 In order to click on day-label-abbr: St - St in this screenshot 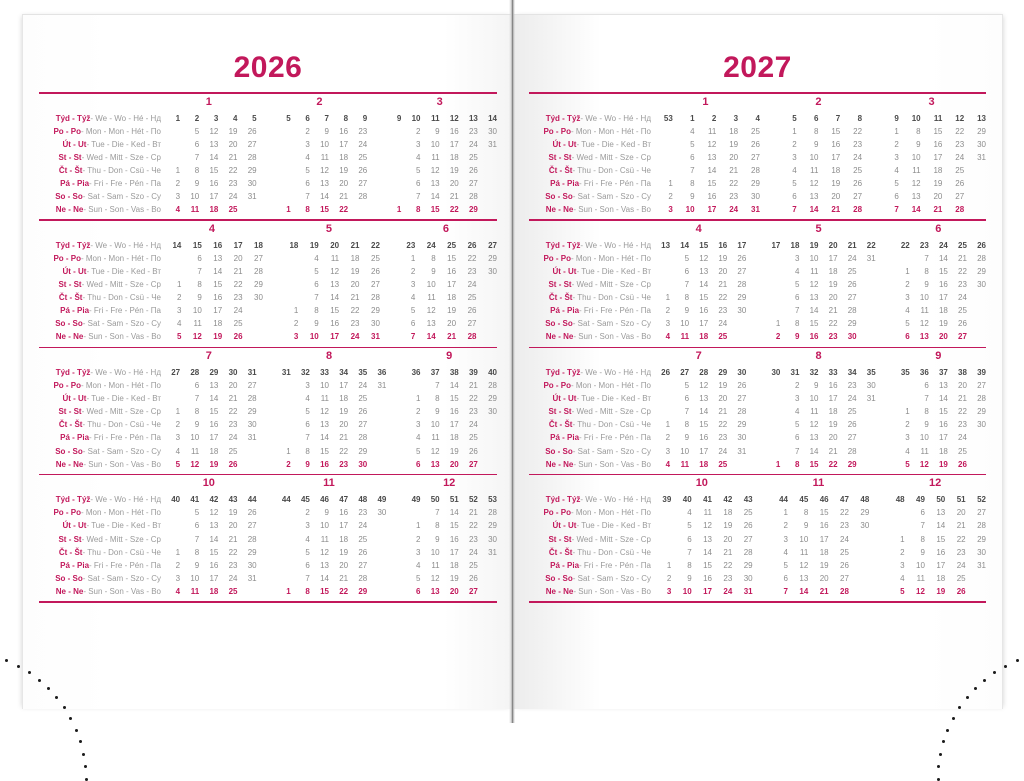, I will do `click(70, 157)`.